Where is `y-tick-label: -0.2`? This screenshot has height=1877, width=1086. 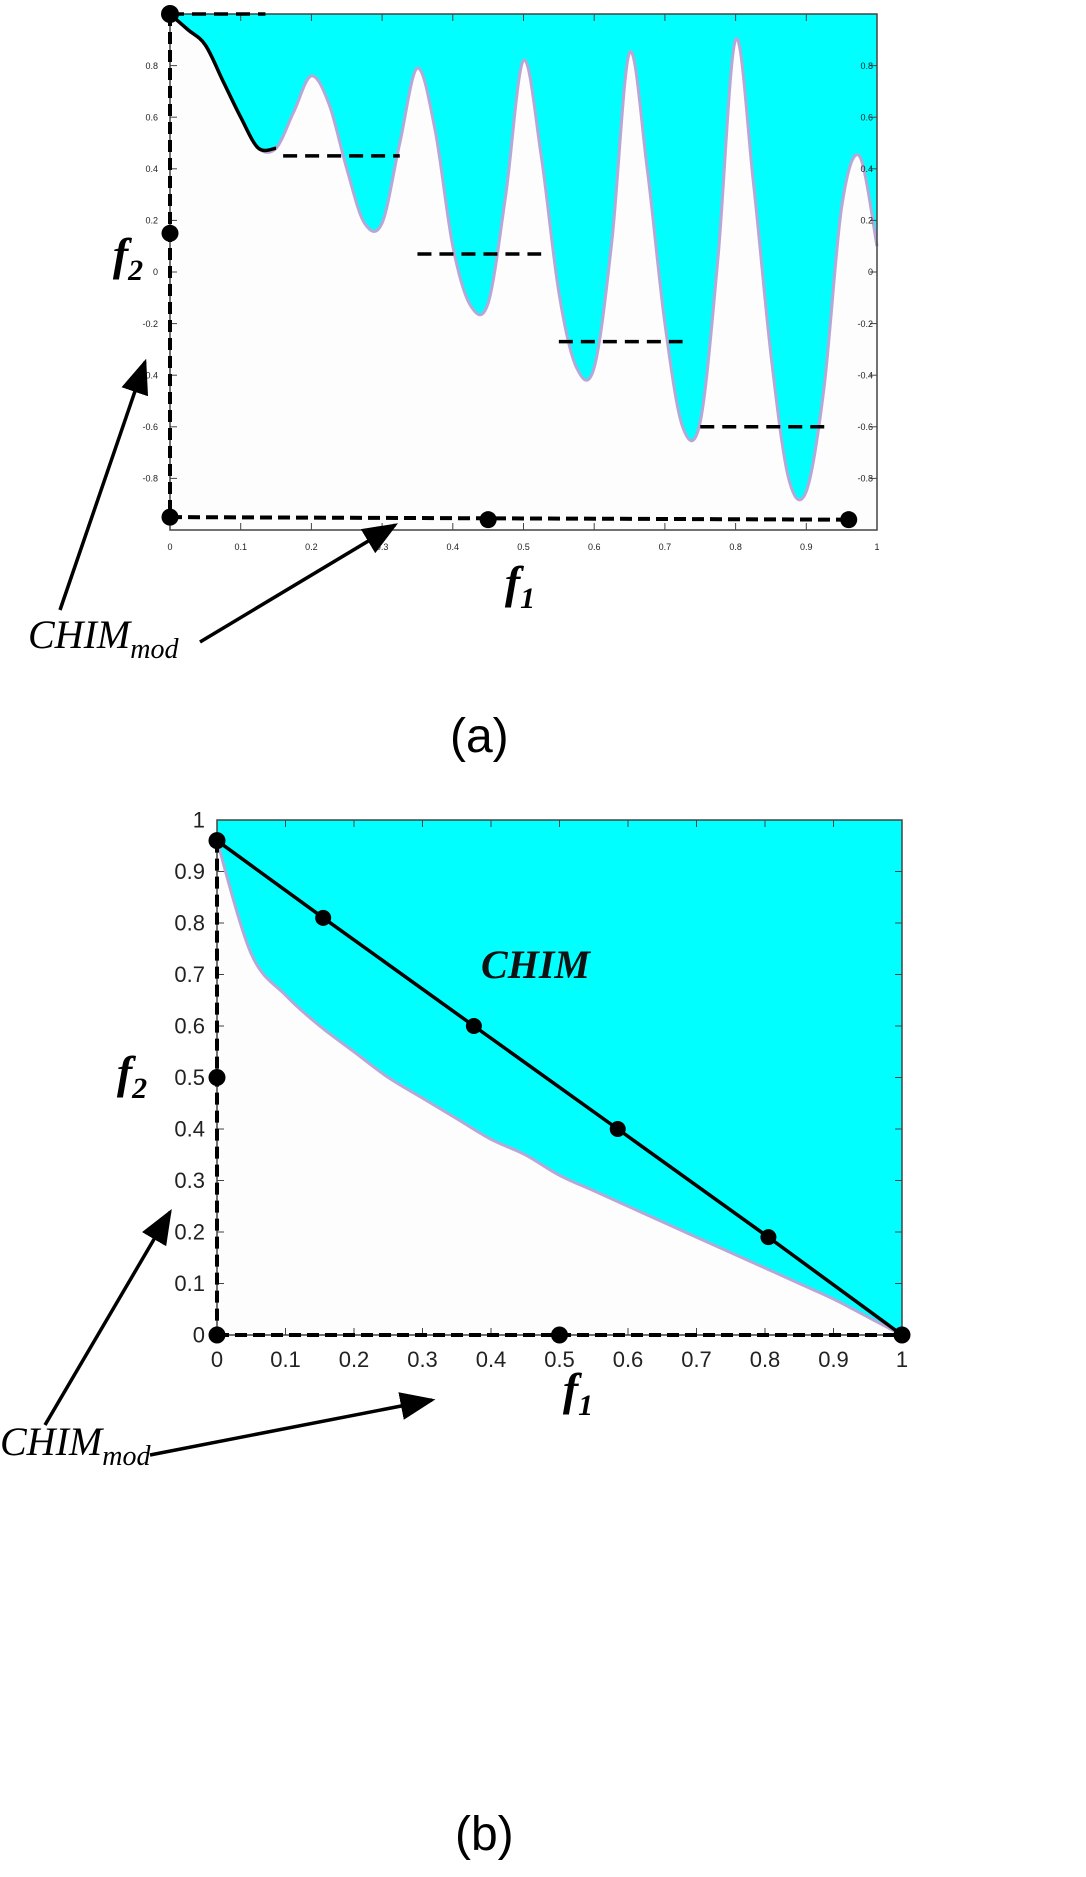 y-tick-label: -0.2 is located at coordinates (150, 324).